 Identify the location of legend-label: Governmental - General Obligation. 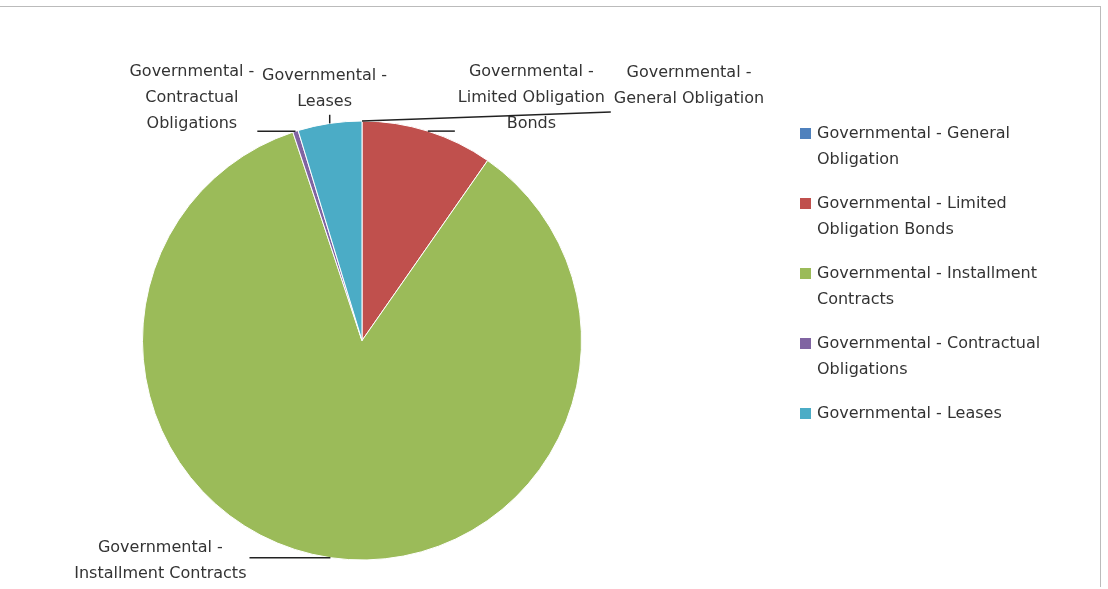
(914, 146).